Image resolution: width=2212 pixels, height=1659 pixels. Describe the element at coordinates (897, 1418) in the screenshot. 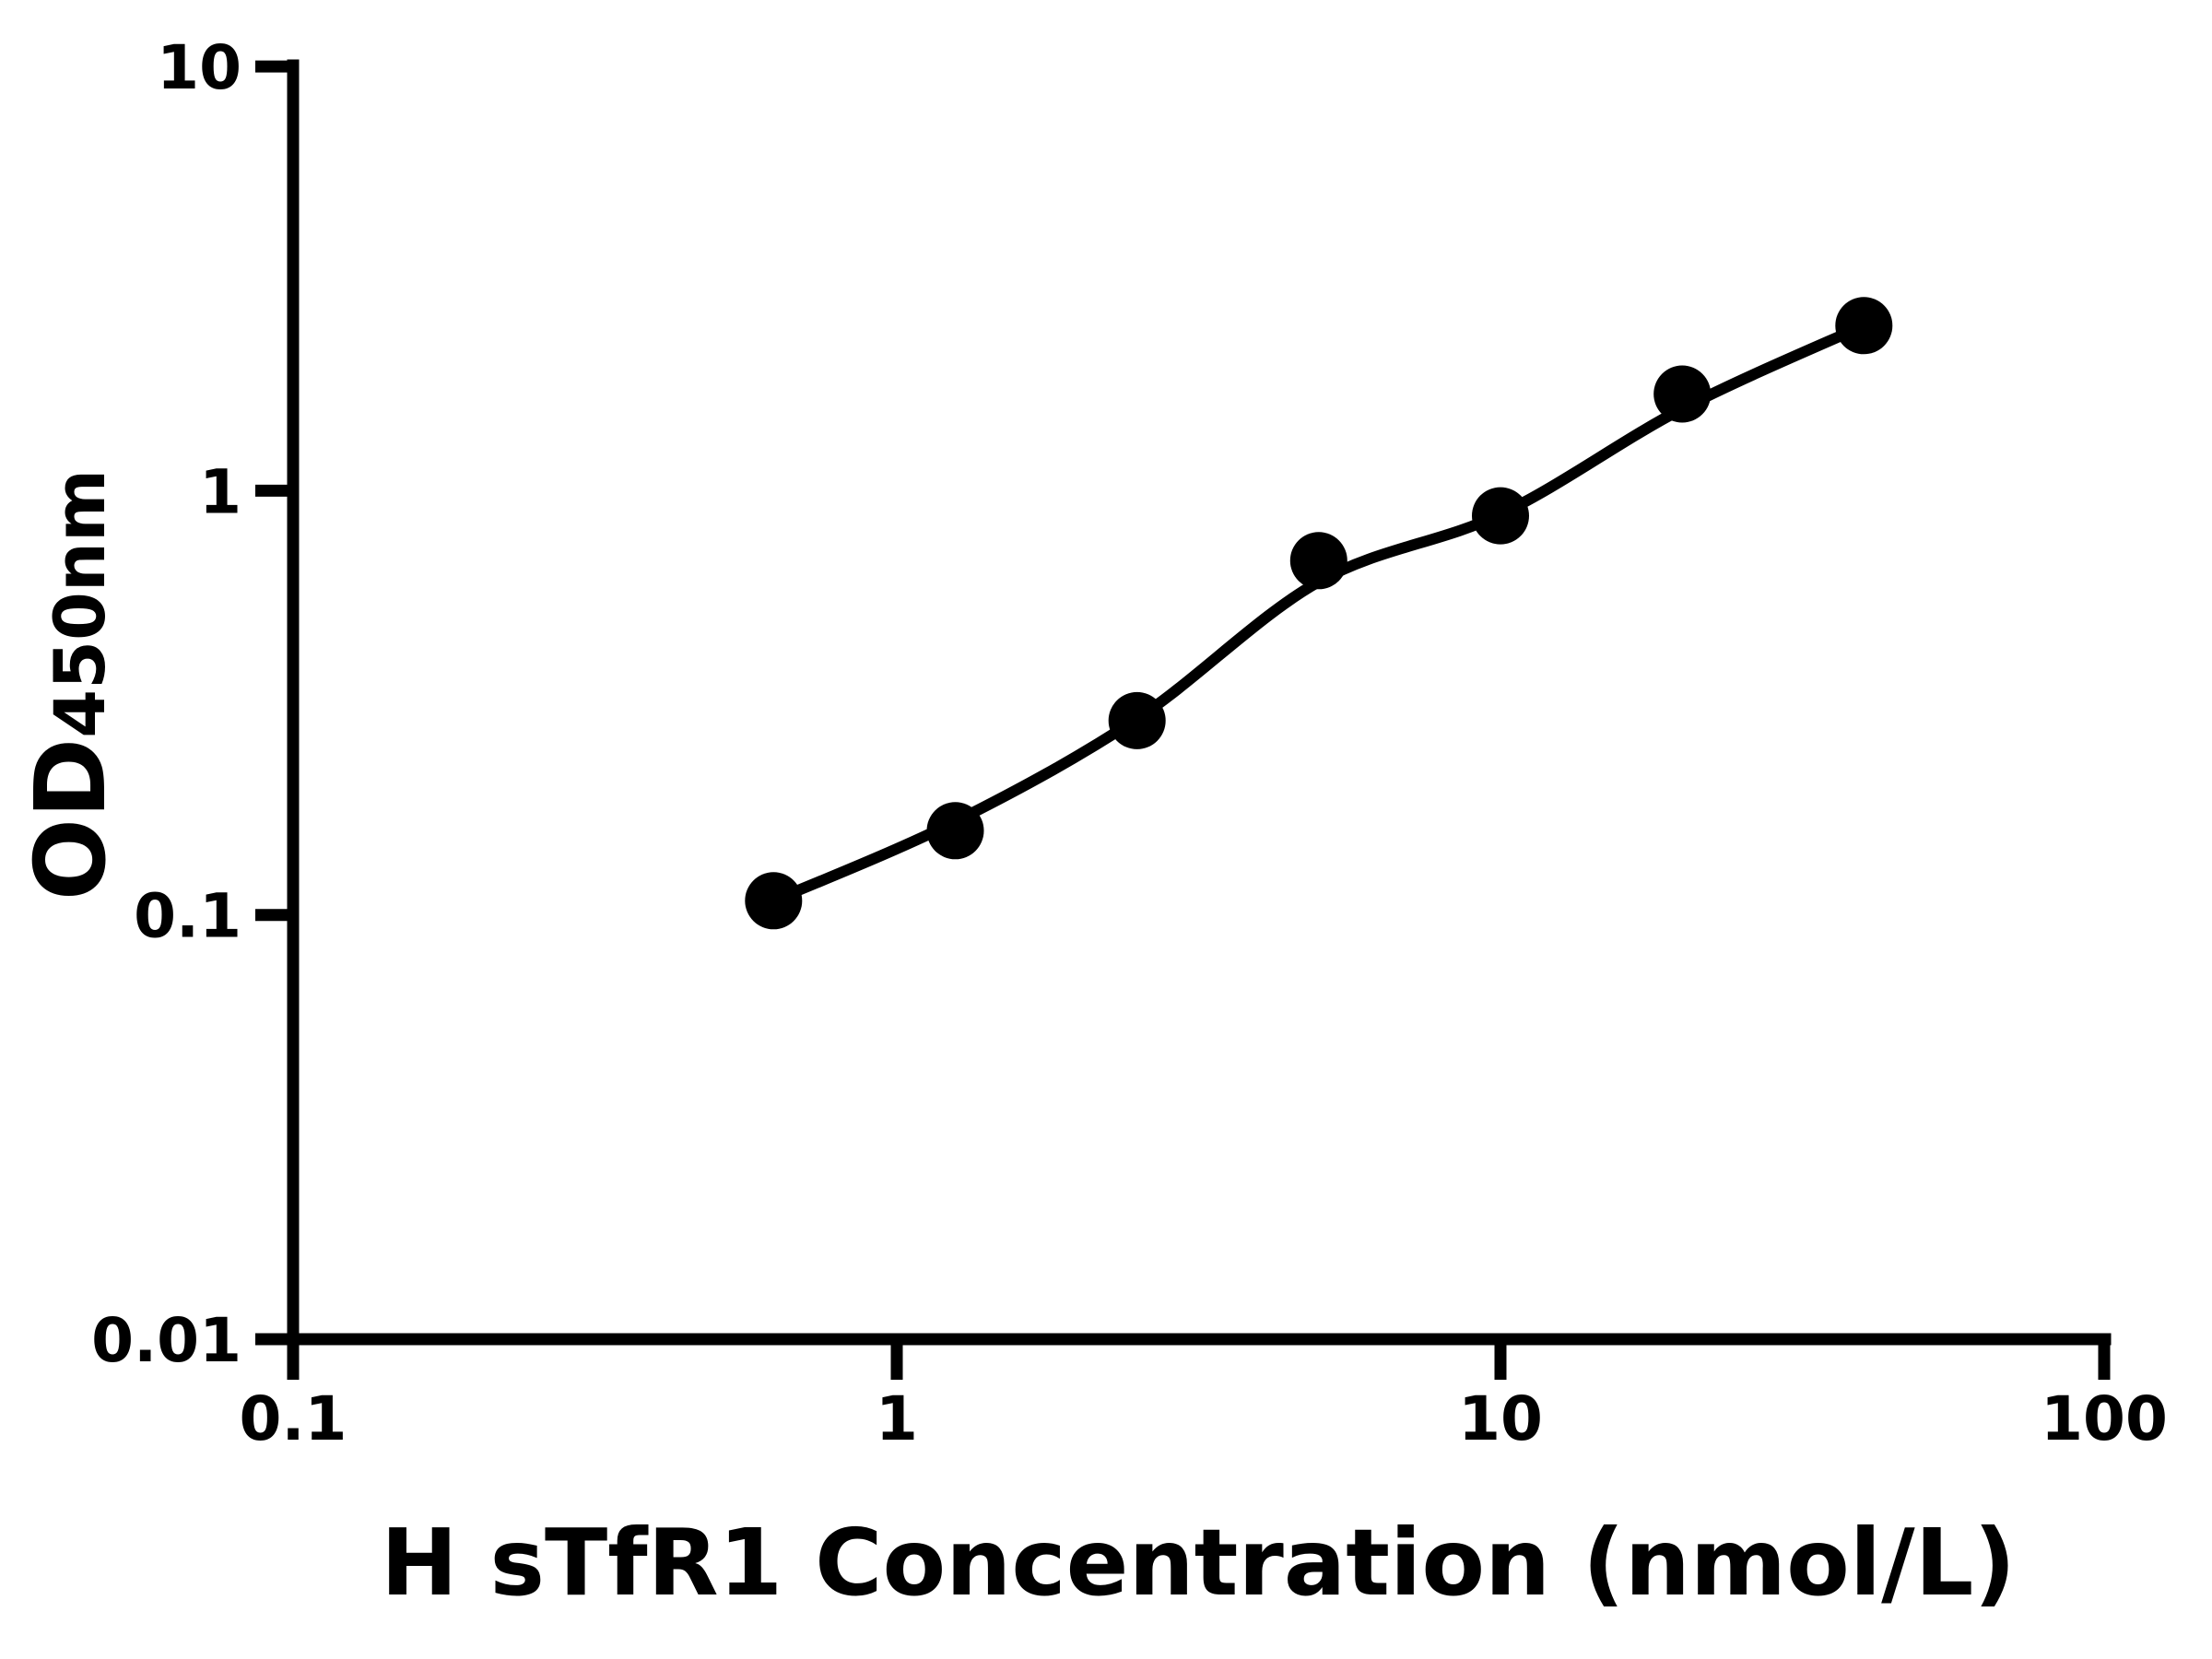

I see `x-tick-label-1: 1` at that location.